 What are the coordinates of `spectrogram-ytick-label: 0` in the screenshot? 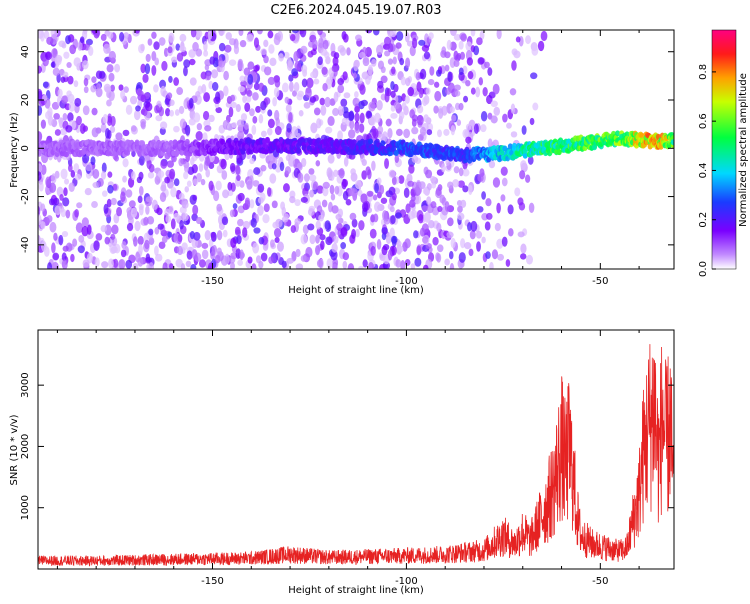 It's located at (25, 148).